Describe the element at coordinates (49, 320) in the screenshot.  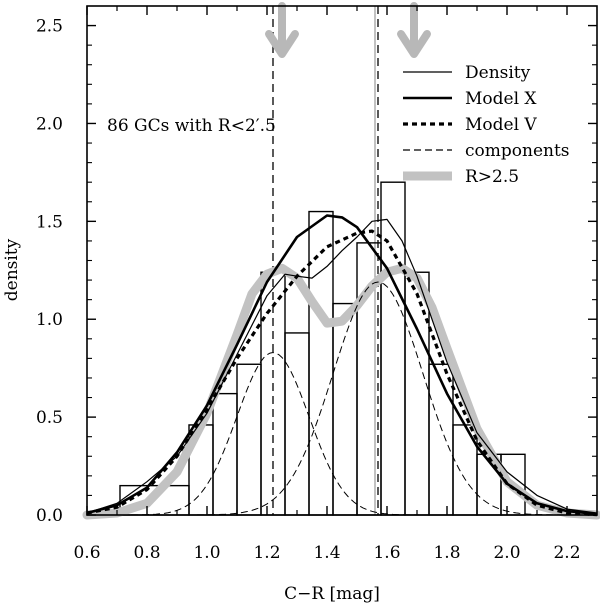
I see `y-tick-label: 1.0` at that location.